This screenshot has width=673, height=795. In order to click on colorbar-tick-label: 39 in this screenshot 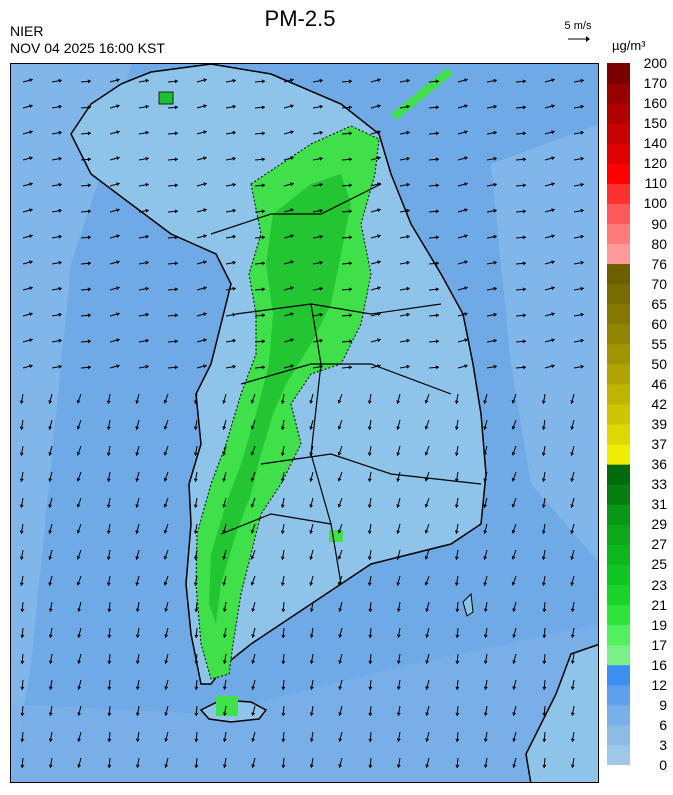, I will do `click(659, 424)`.